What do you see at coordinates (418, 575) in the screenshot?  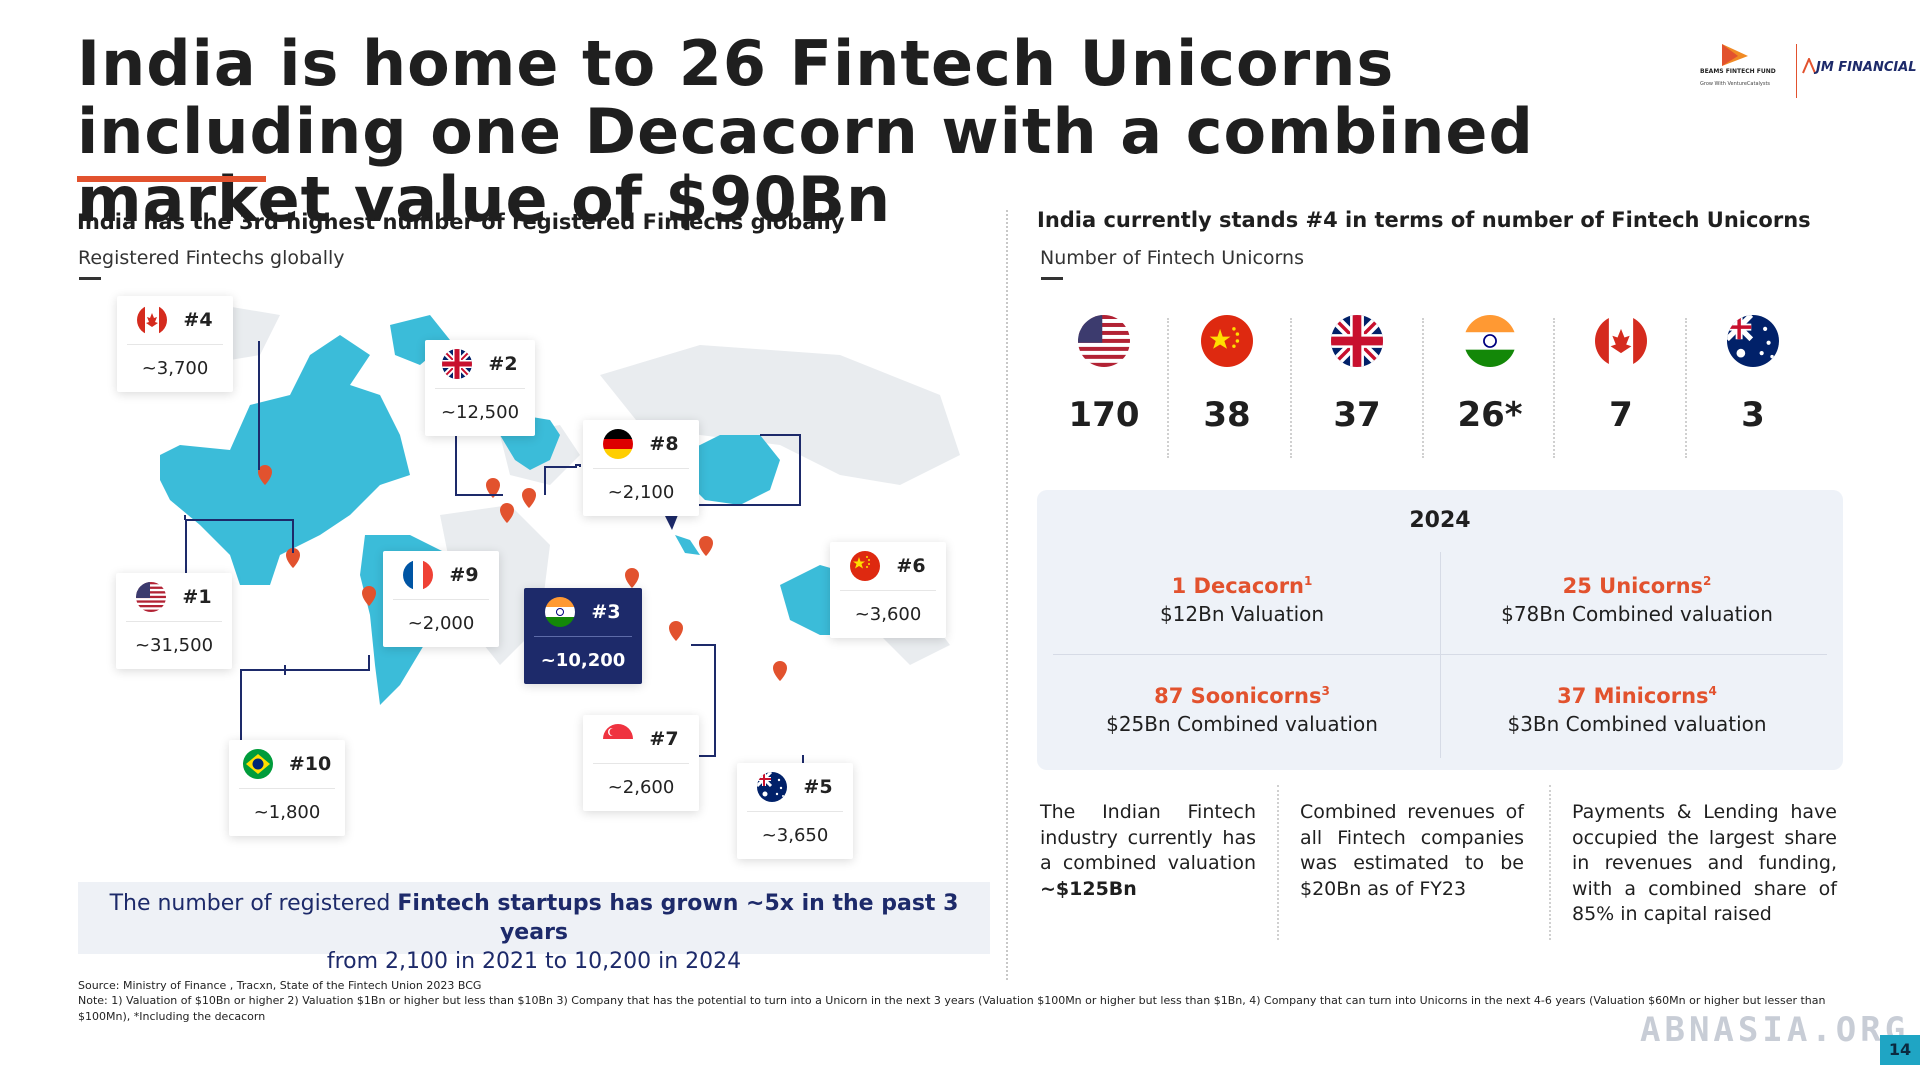 I see `france-flag-icon` at bounding box center [418, 575].